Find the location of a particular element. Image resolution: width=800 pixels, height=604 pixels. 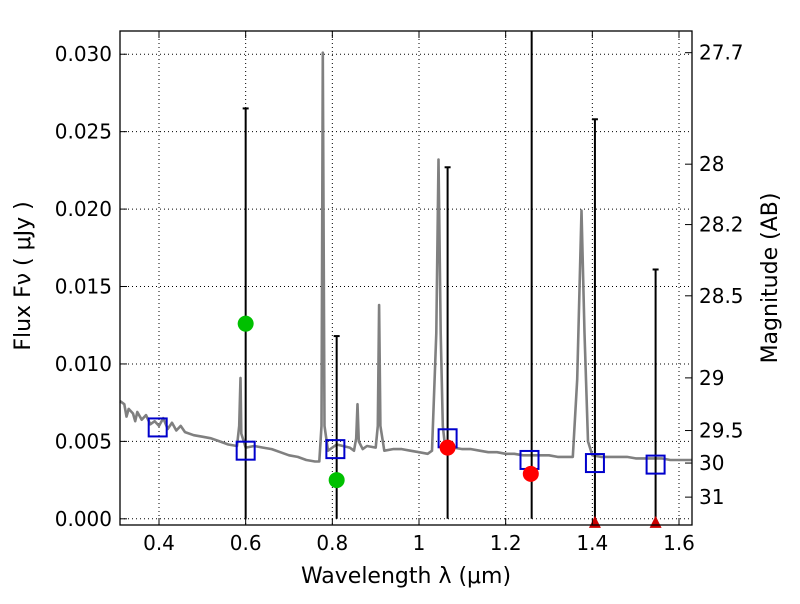

y2-tick-label: 31 is located at coordinates (711, 497).